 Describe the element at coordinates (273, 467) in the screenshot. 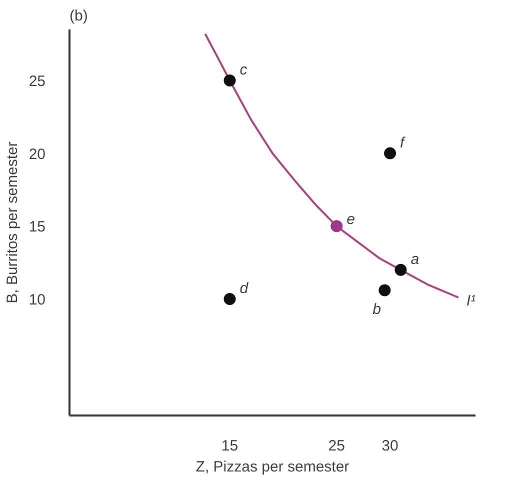

I see `x-axis-title: Z, Pizzas per semester` at that location.